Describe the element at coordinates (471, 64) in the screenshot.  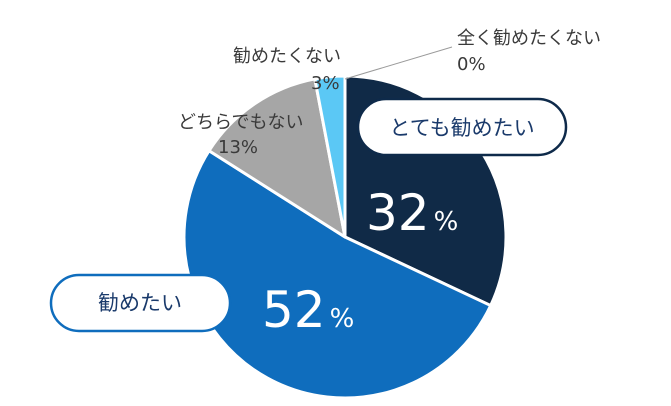
I see `pct-zenku-susumetakunai: 0%` at that location.